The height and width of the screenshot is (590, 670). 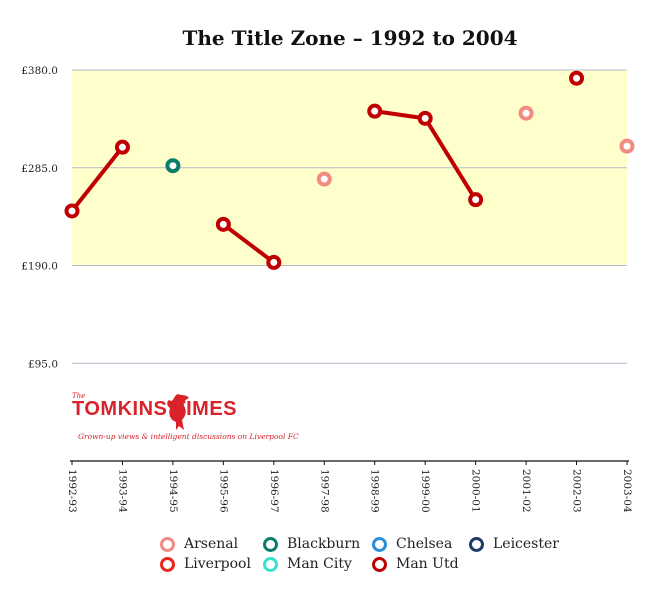 I want to click on x-tick-label: 1994-95, so click(x=173, y=491).